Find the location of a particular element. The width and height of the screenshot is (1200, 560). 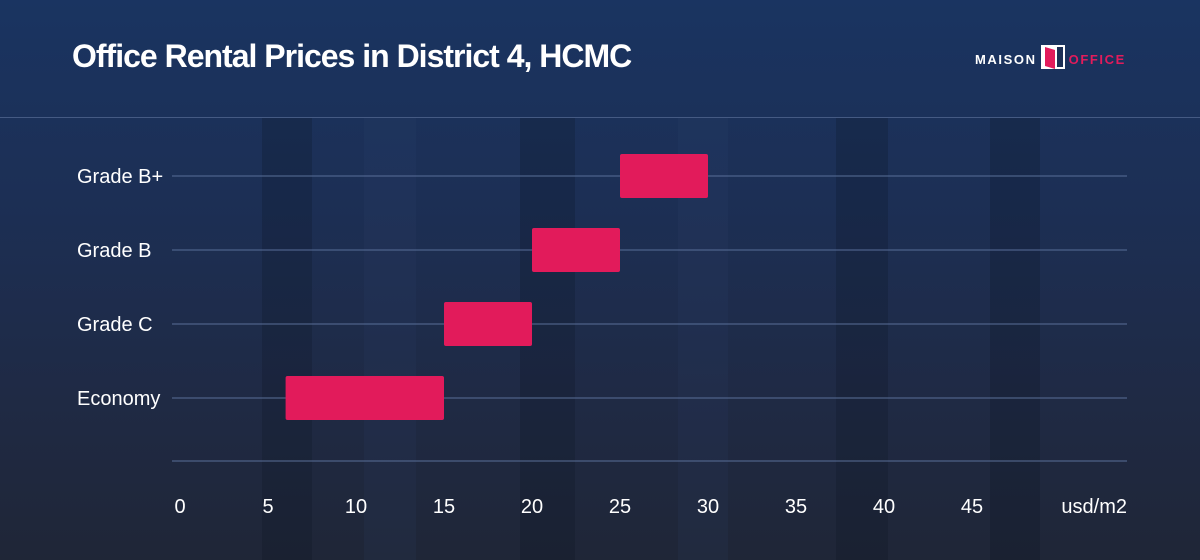

category-label: Grade C is located at coordinates (115, 325).